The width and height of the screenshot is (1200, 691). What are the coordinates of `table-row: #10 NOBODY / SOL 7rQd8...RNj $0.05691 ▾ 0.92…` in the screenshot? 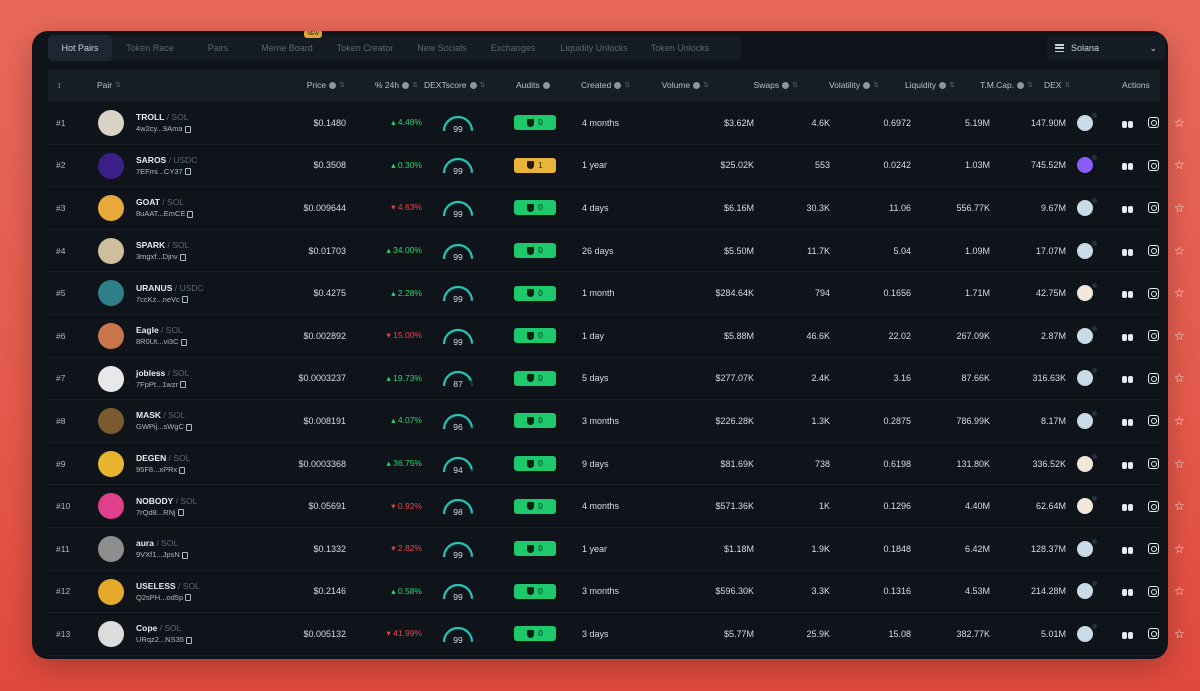 It's located at (616, 506).